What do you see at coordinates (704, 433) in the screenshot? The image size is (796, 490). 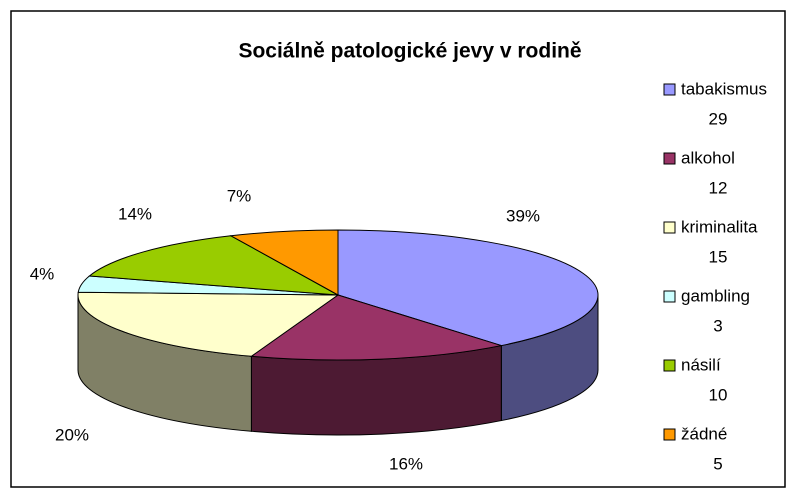 I see `legend-label: žádné` at bounding box center [704, 433].